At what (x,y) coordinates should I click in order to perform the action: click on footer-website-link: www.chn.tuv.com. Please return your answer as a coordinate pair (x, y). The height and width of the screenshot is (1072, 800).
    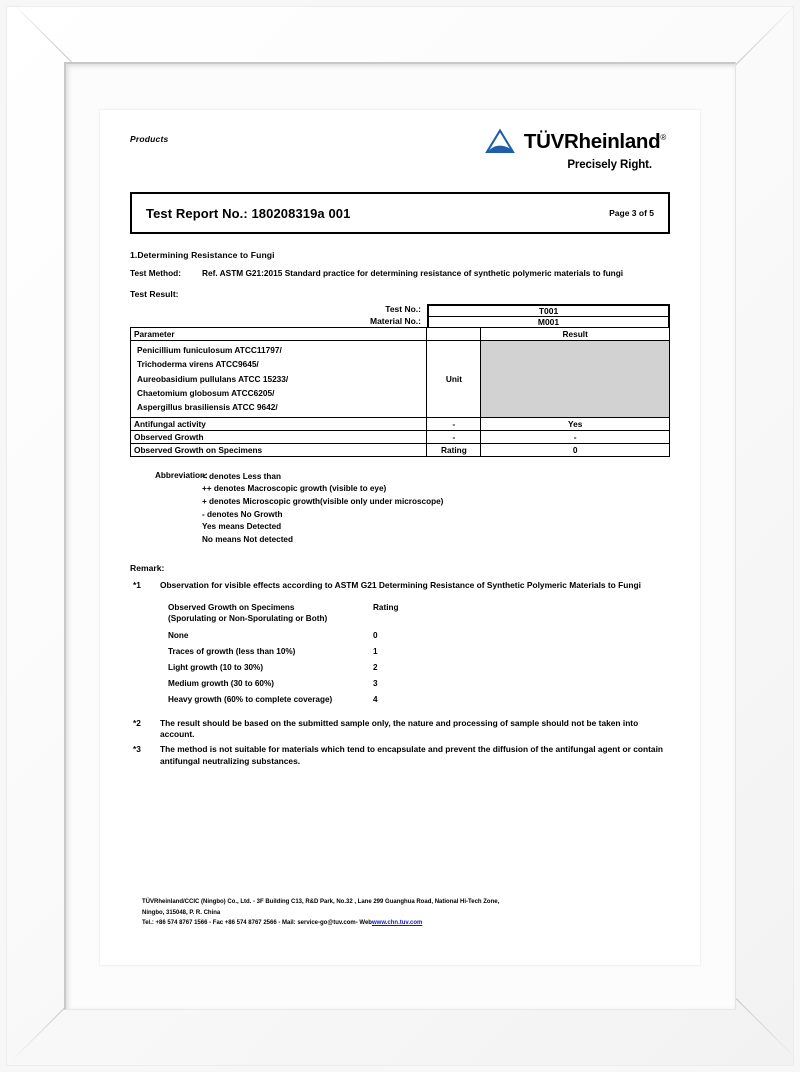
    Looking at the image, I should click on (397, 923).